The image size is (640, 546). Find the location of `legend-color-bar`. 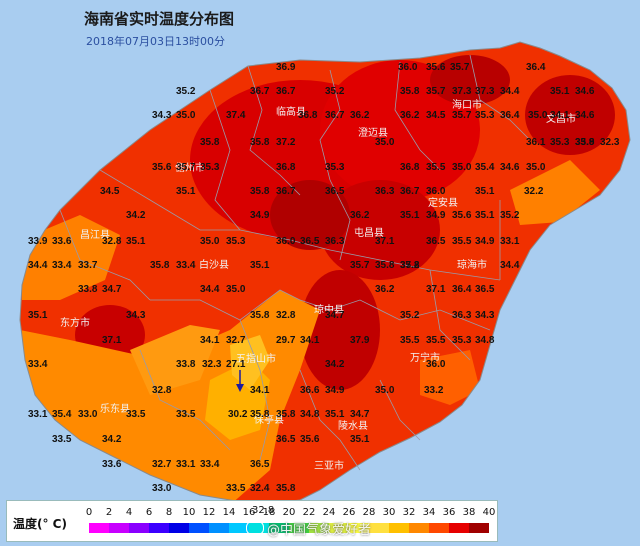

legend-color-bar is located at coordinates (289, 528).